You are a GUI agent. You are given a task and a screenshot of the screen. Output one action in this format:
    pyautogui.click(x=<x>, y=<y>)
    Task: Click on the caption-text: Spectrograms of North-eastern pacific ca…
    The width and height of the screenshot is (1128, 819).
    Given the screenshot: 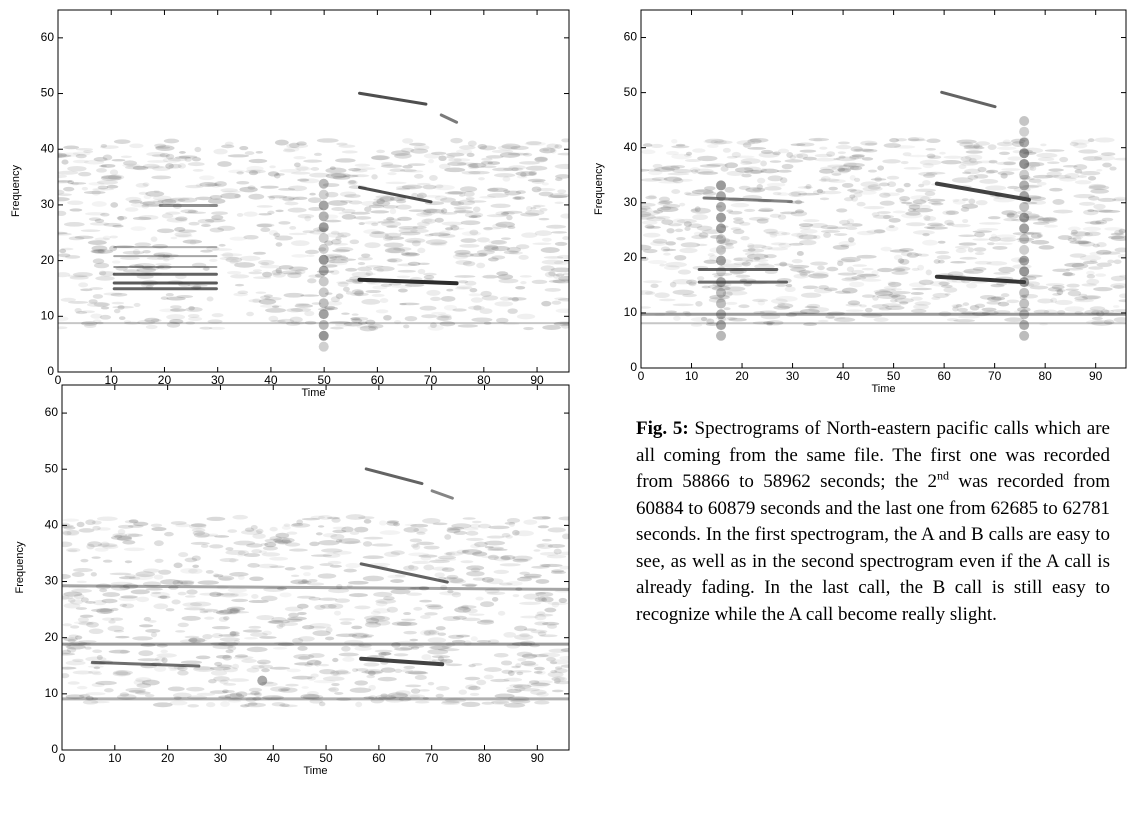 What is the action you would take?
    pyautogui.click(x=873, y=455)
    